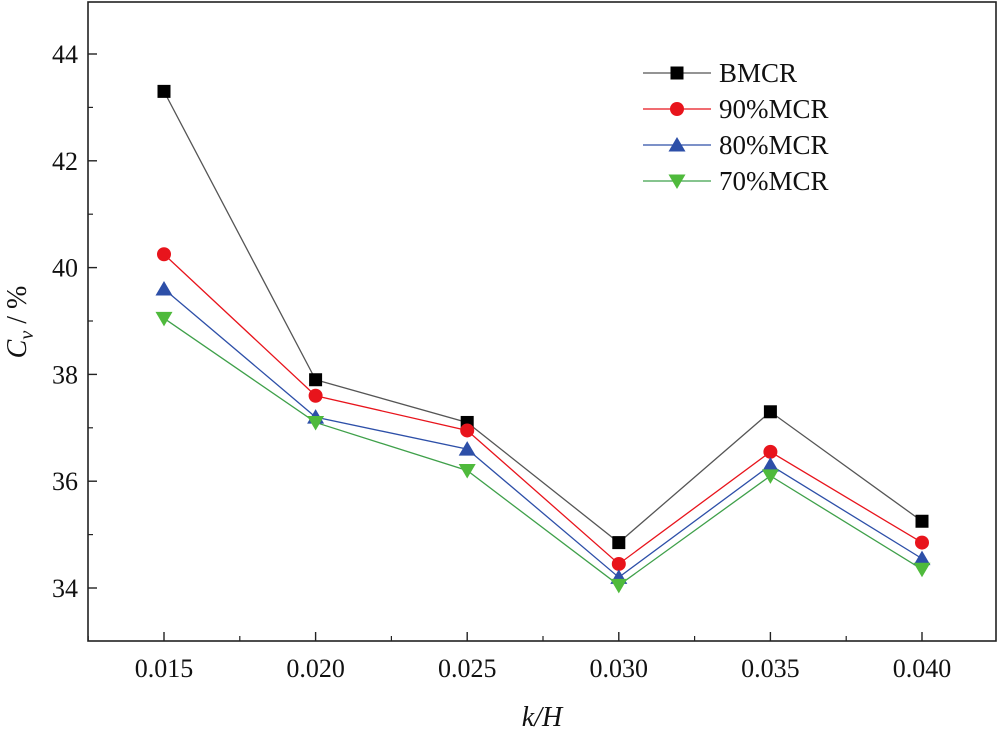 The width and height of the screenshot is (1001, 737). I want to click on y-axis-title-main: C, so click(17, 348).